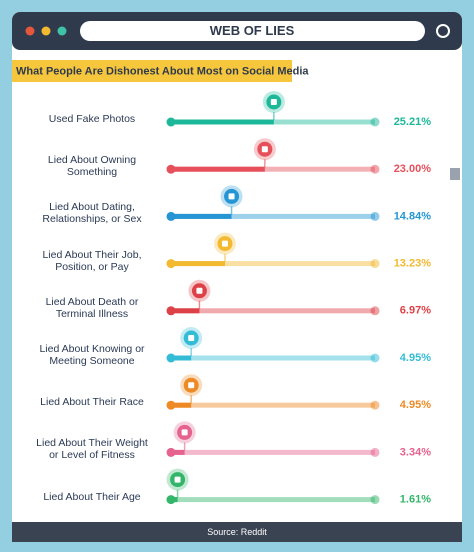  What do you see at coordinates (415, 500) in the screenshot?
I see `value-label: 1.61%` at bounding box center [415, 500].